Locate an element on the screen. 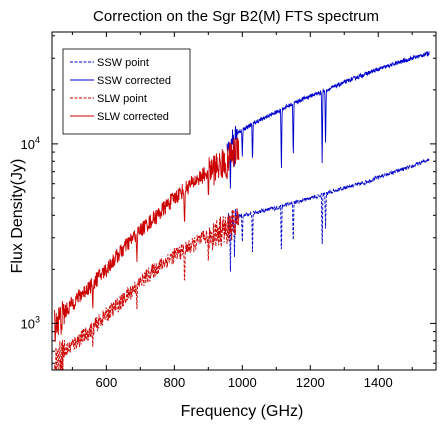  series-line-ssw-point is located at coordinates (328, 215).